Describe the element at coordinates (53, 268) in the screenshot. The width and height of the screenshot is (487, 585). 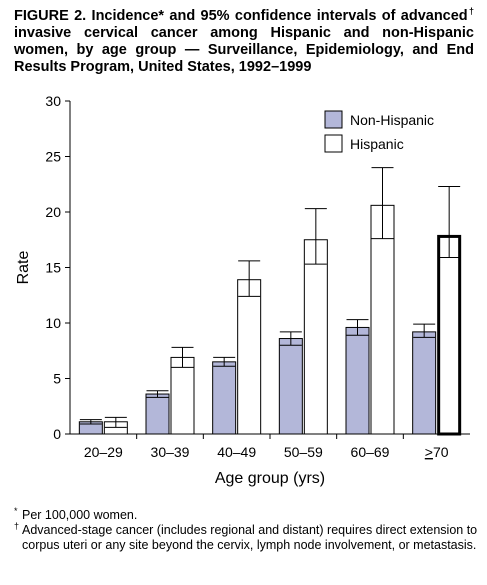
I see `y-tick-label: 15` at that location.